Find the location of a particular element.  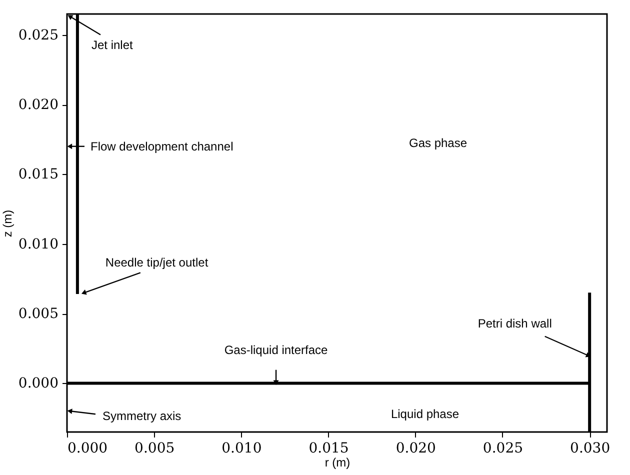

y-tick-label: 0.020 is located at coordinates (38, 105).